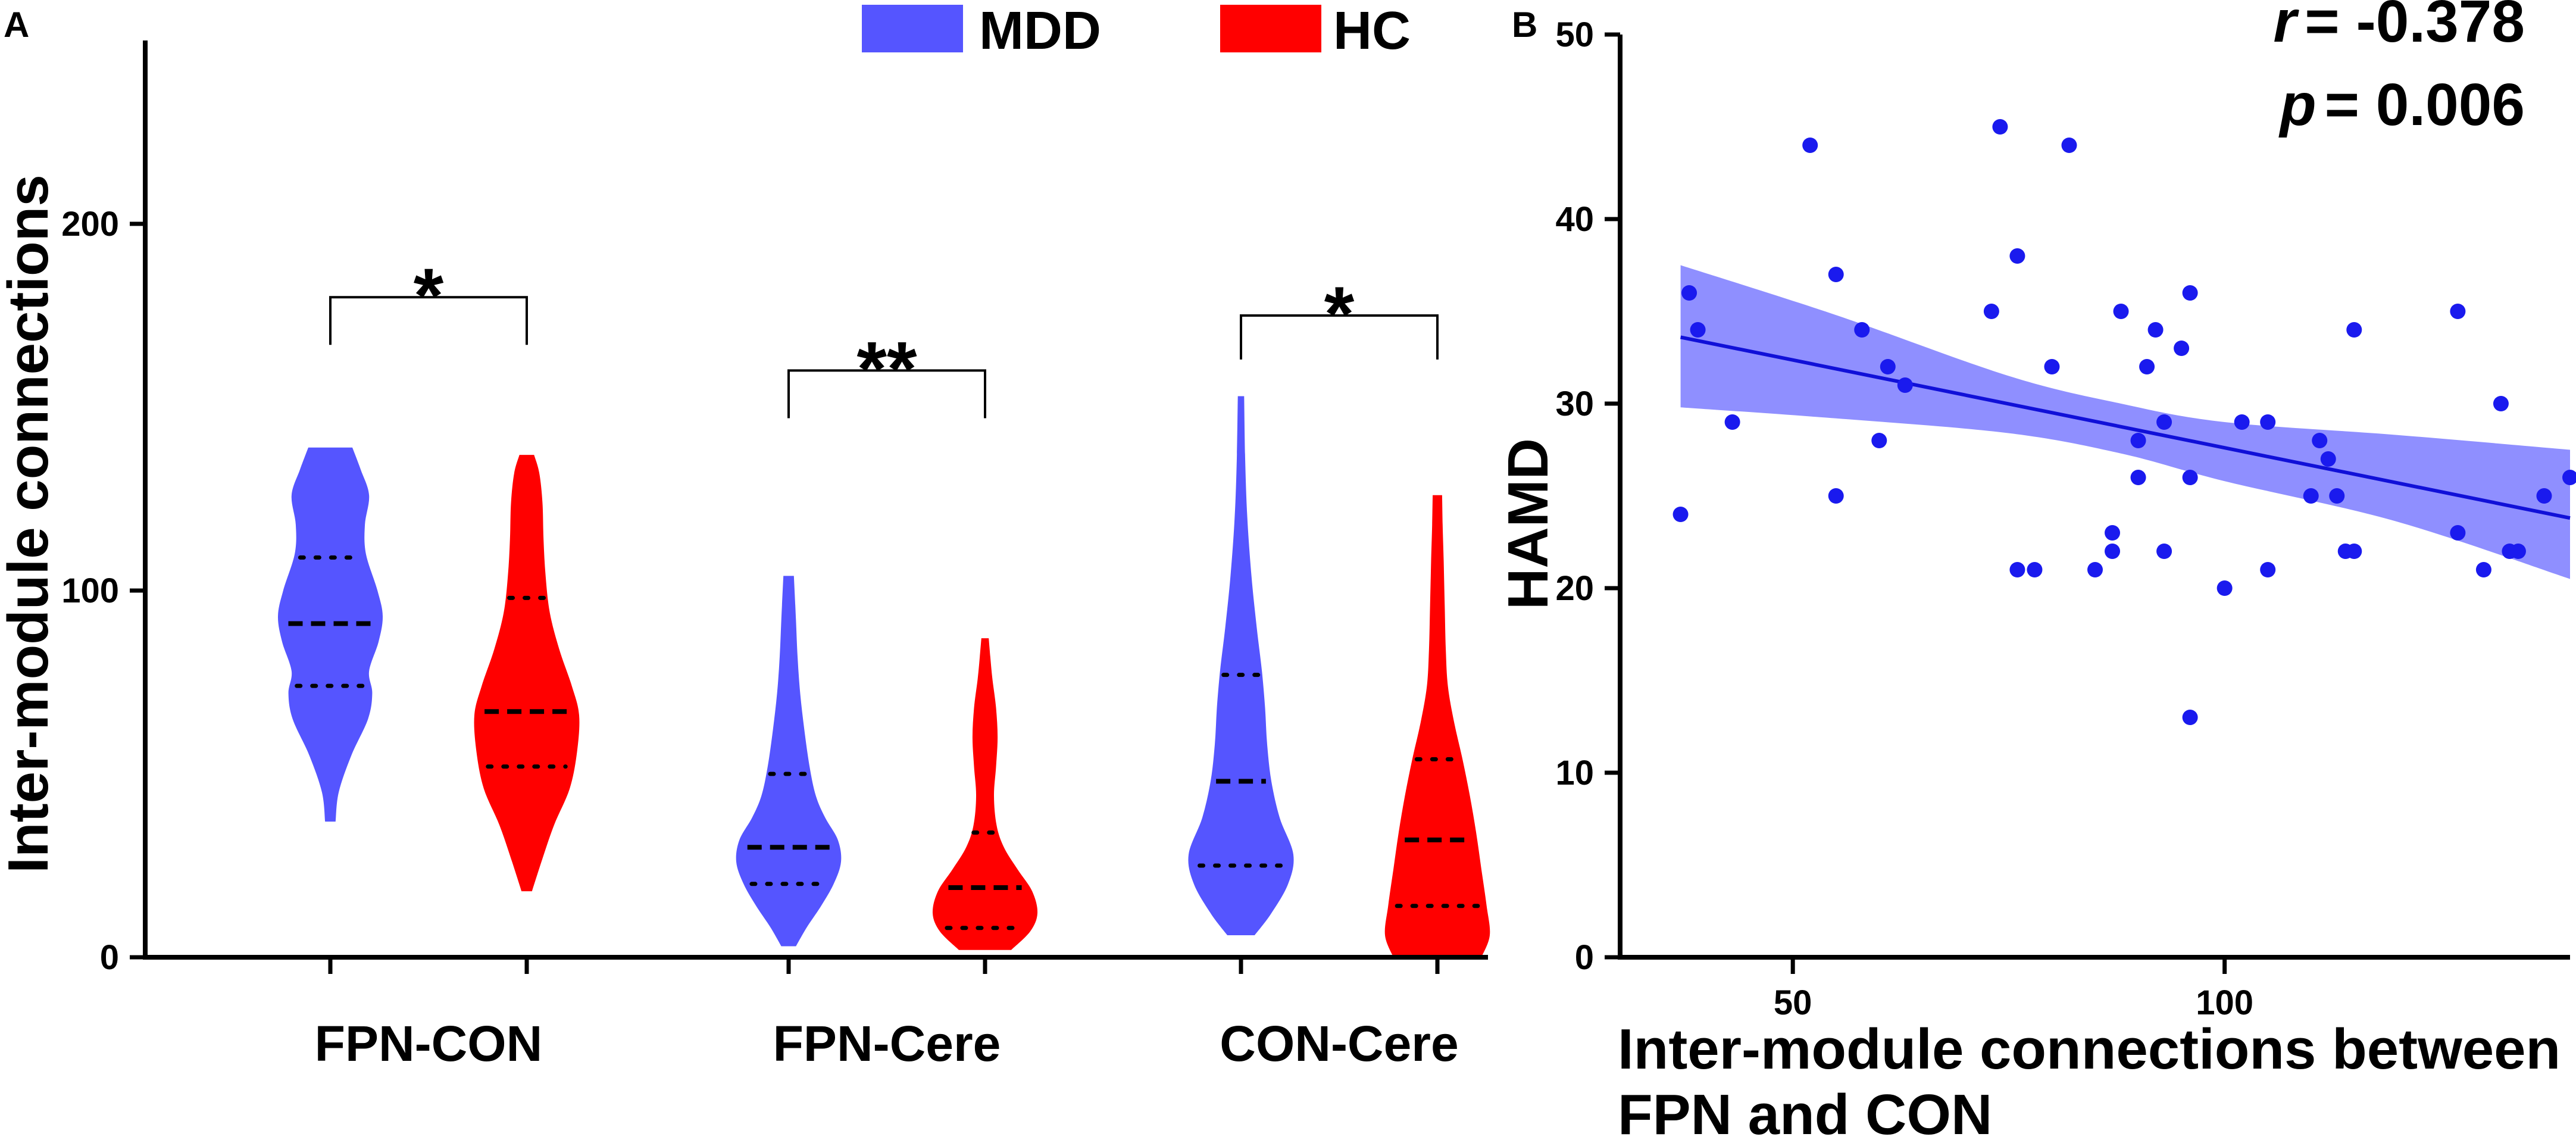 This screenshot has width=2576, height=1143. What do you see at coordinates (330, 634) in the screenshot?
I see `violin-mdd-fpn-con` at bounding box center [330, 634].